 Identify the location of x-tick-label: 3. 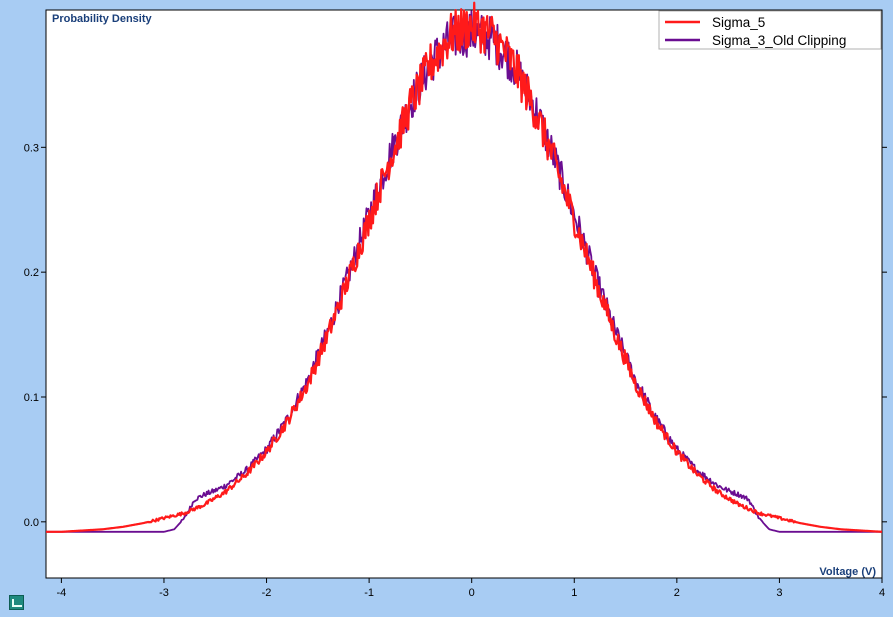
(779, 593).